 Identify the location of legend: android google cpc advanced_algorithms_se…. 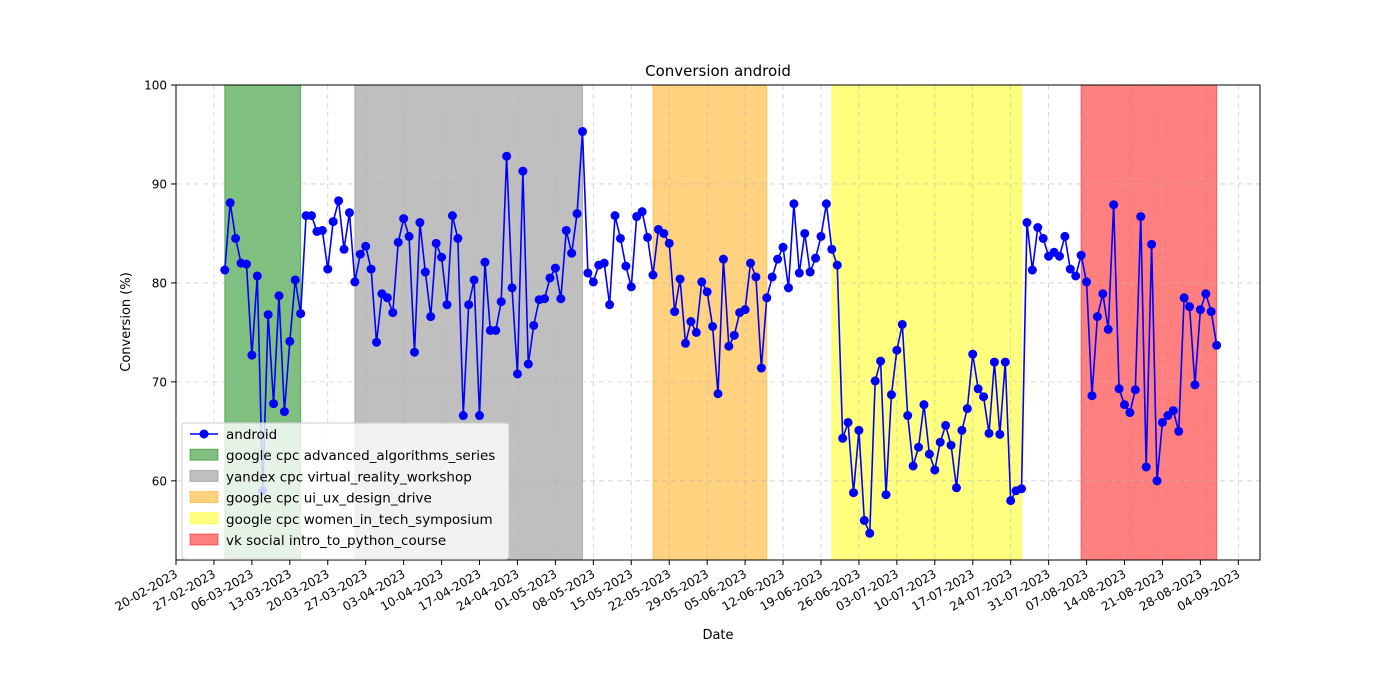
(345, 491).